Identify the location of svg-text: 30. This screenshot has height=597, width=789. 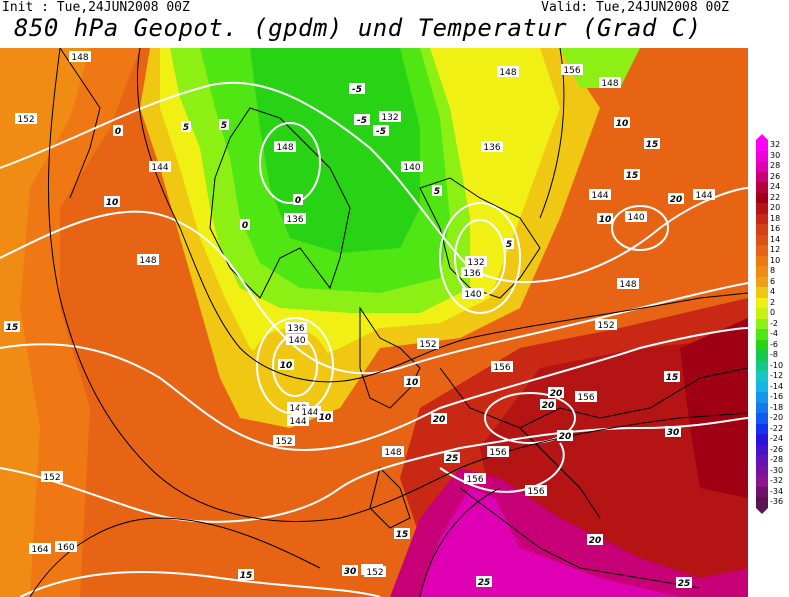
(350, 572).